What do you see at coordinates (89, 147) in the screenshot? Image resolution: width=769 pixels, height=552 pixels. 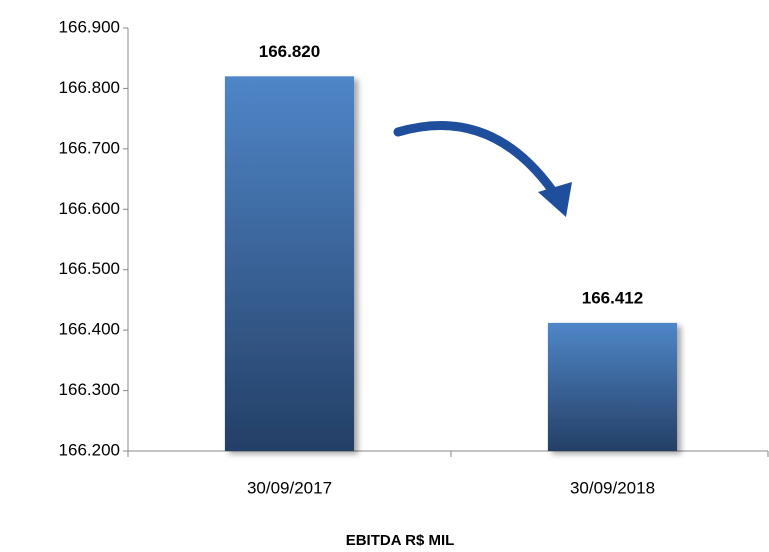 I see `y-tick-label: 166.700` at bounding box center [89, 147].